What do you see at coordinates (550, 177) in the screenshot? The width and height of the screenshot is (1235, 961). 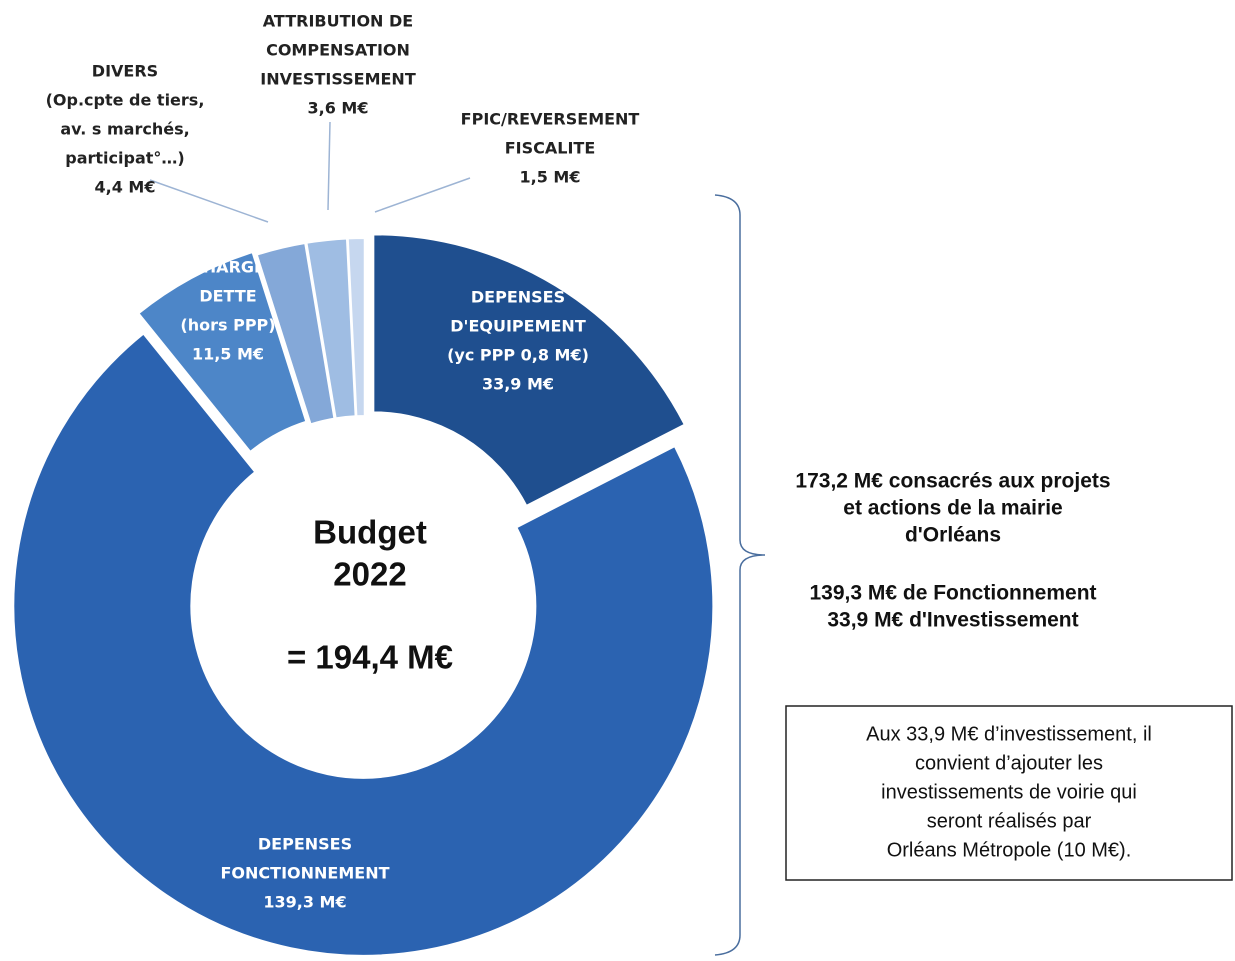 I see `value-label: 1,5 M€` at bounding box center [550, 177].